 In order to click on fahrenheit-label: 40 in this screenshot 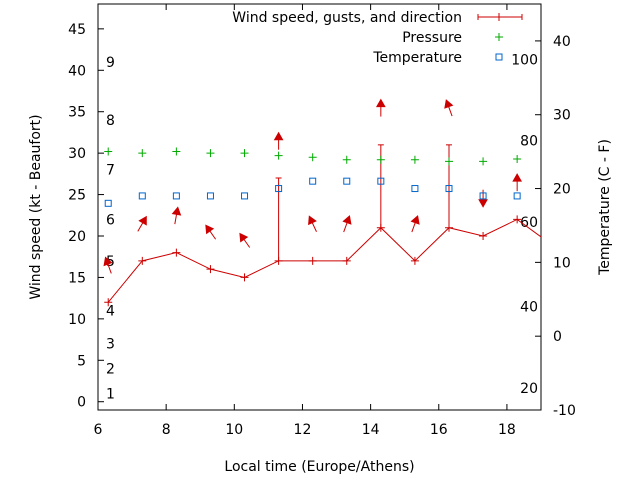, I will do `click(529, 308)`.